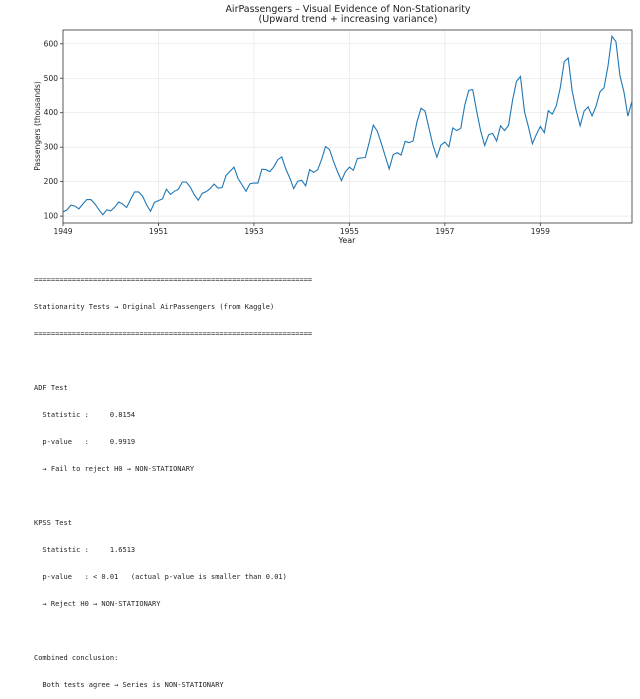 The image size is (640, 699). What do you see at coordinates (85, 550) in the screenshot?
I see `kpss-statistic: Statistic : 1.6513` at bounding box center [85, 550].